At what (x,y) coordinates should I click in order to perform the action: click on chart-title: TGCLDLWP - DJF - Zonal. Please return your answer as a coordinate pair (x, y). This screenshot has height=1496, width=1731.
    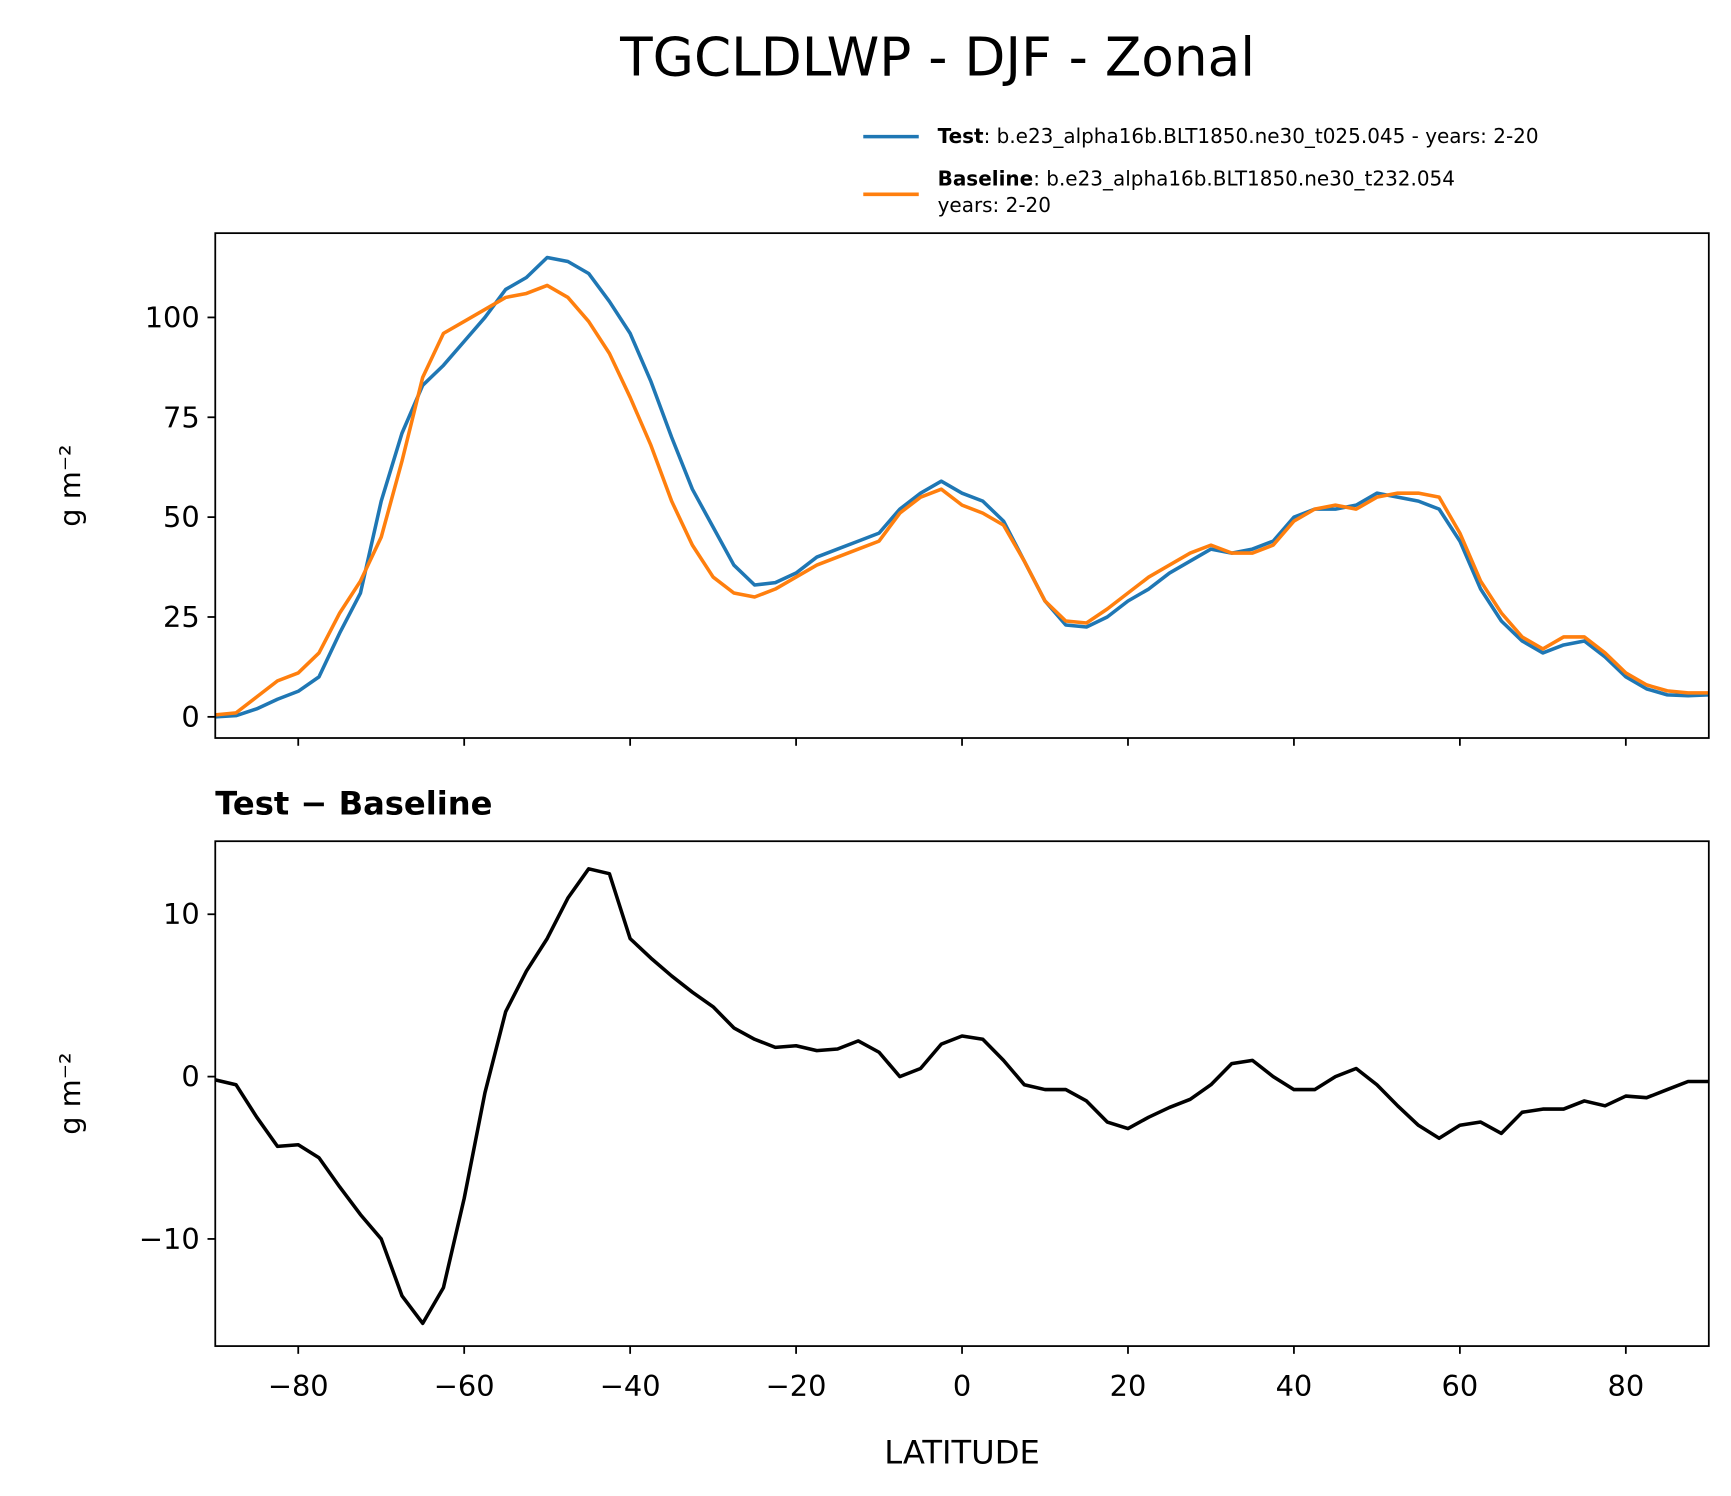
    Looking at the image, I should click on (937, 58).